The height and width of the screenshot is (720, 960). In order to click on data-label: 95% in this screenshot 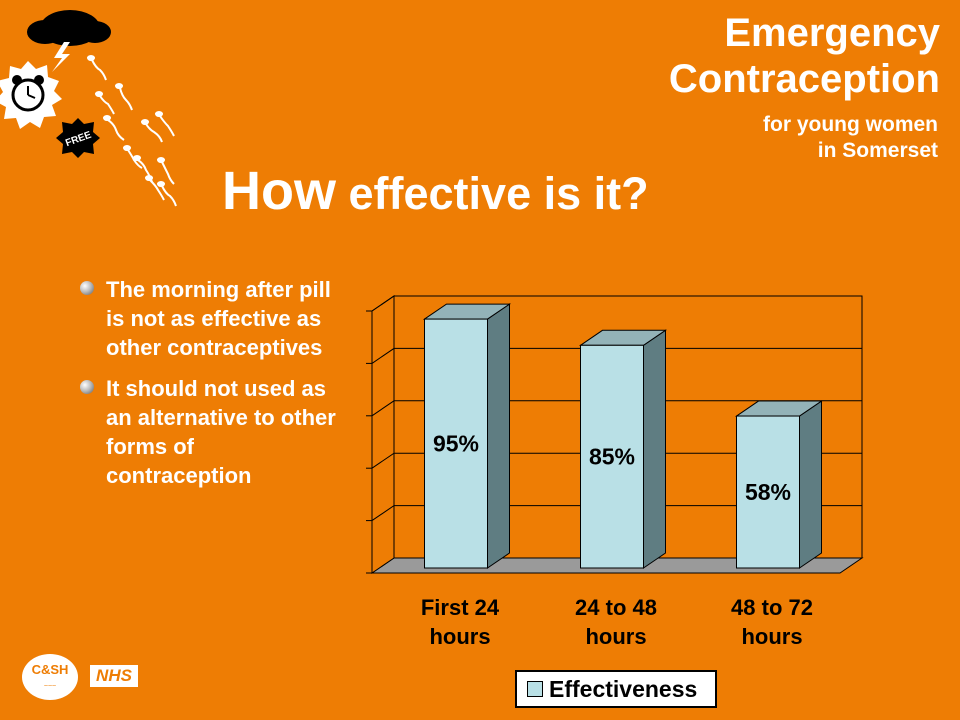, I will do `click(456, 444)`.